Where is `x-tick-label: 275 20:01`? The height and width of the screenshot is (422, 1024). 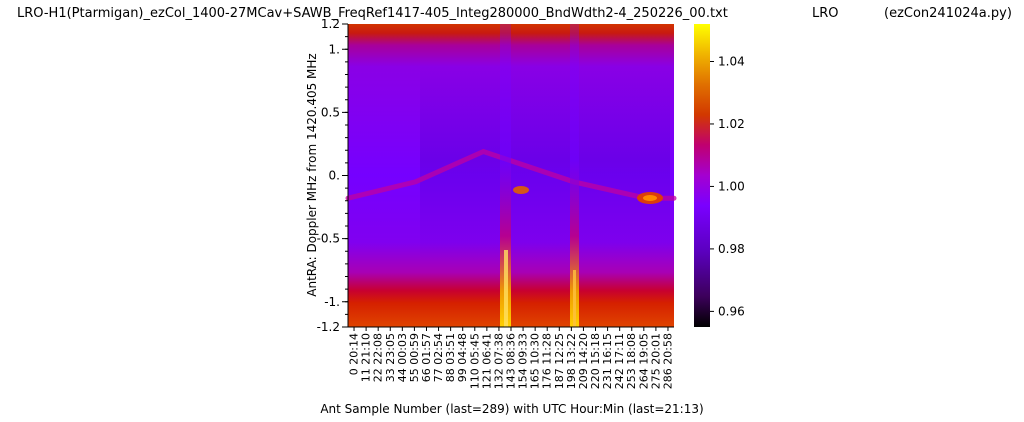
x-tick-label: 275 20:01 is located at coordinates (655, 361).